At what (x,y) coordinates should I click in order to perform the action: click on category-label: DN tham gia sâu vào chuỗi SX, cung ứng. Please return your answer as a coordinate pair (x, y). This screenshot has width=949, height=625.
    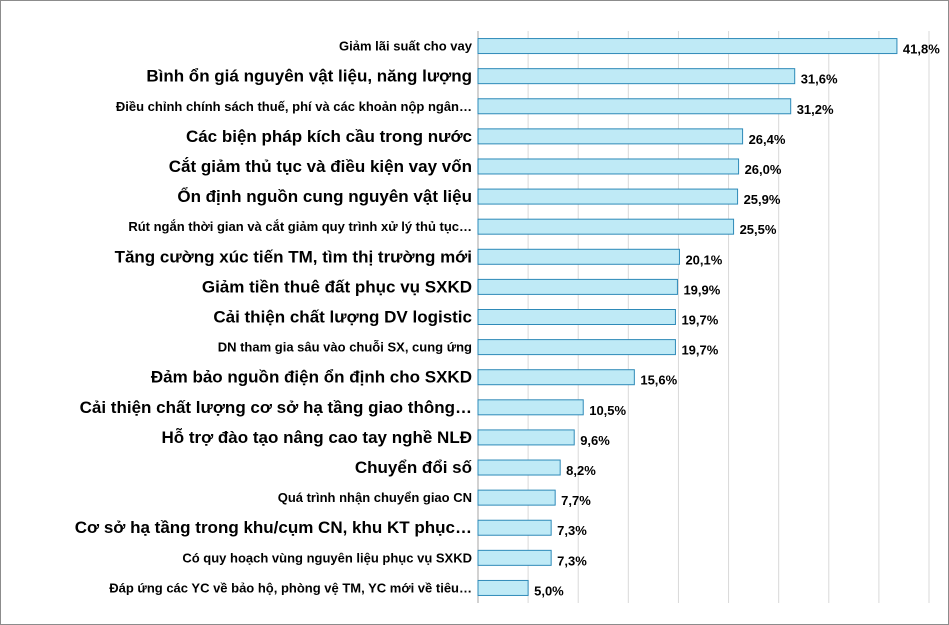
    Looking at the image, I should click on (345, 347).